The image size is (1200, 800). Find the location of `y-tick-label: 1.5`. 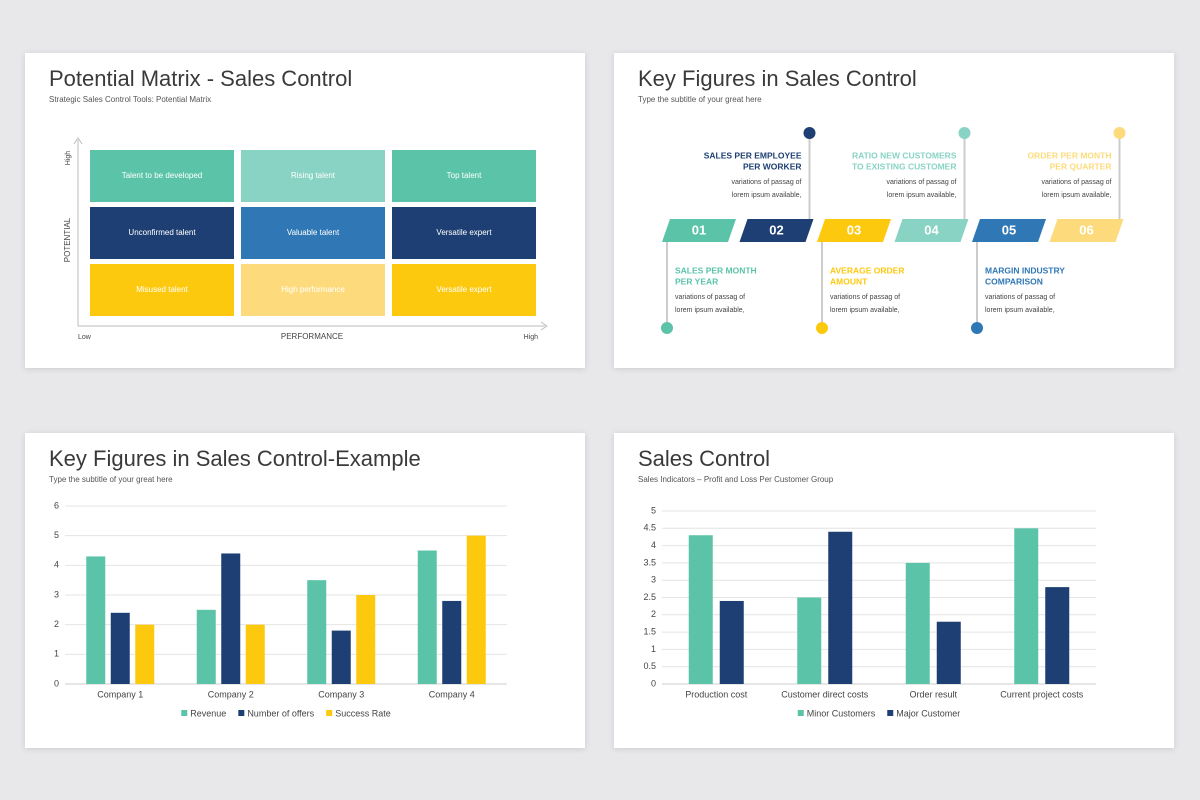

y-tick-label: 1.5 is located at coordinates (649, 631).